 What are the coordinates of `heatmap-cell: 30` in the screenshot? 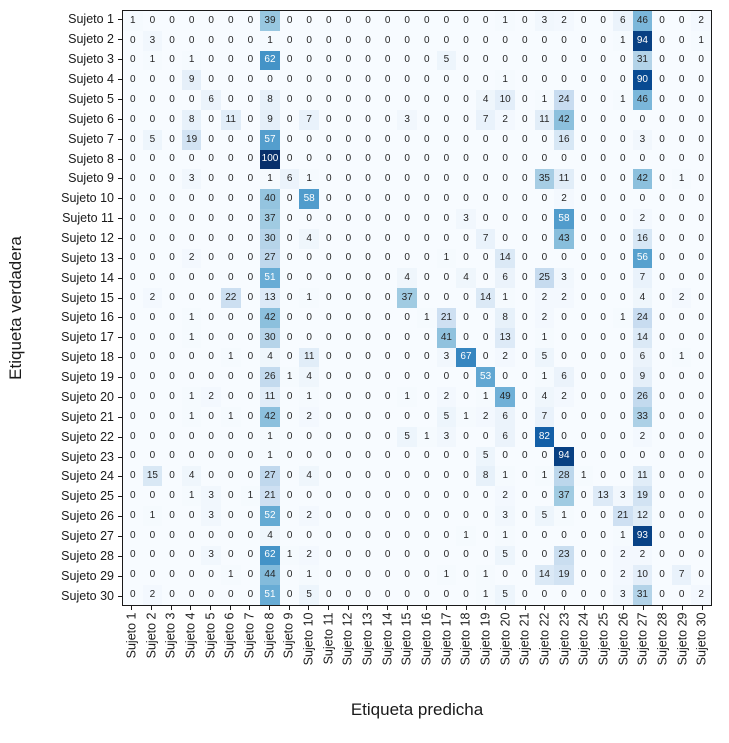 It's located at (270, 337).